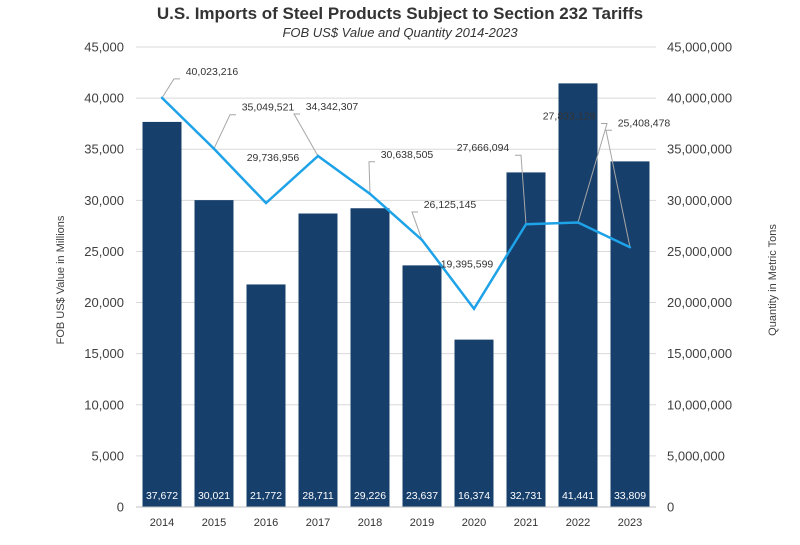 This screenshot has width=800, height=545. I want to click on y2-tick-label: 20,000,000, so click(699, 302).